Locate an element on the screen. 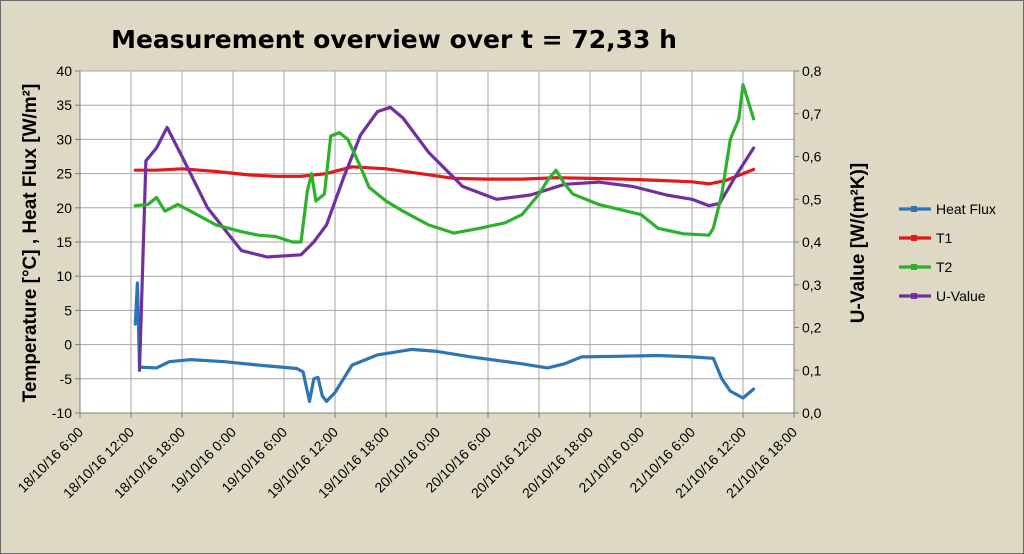 The height and width of the screenshot is (554, 1024). y-tick-label: 20 is located at coordinates (64, 208).